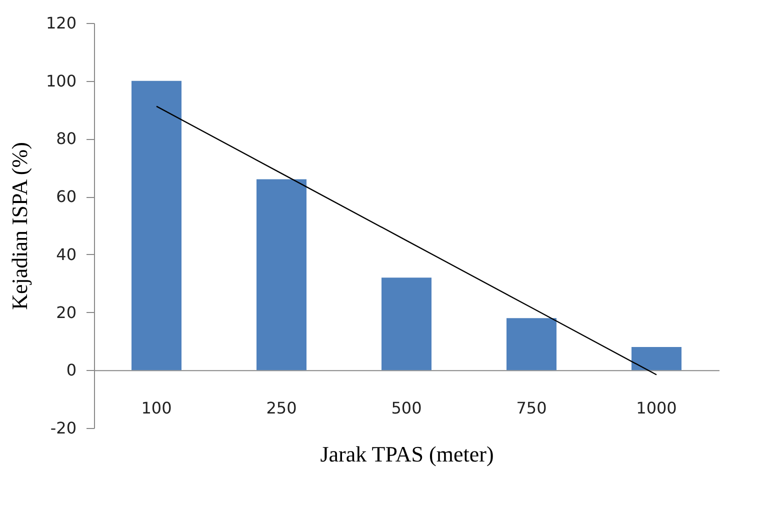  What do you see at coordinates (407, 454) in the screenshot?
I see `x-axis-title: Jarak TPAS (meter)` at bounding box center [407, 454].